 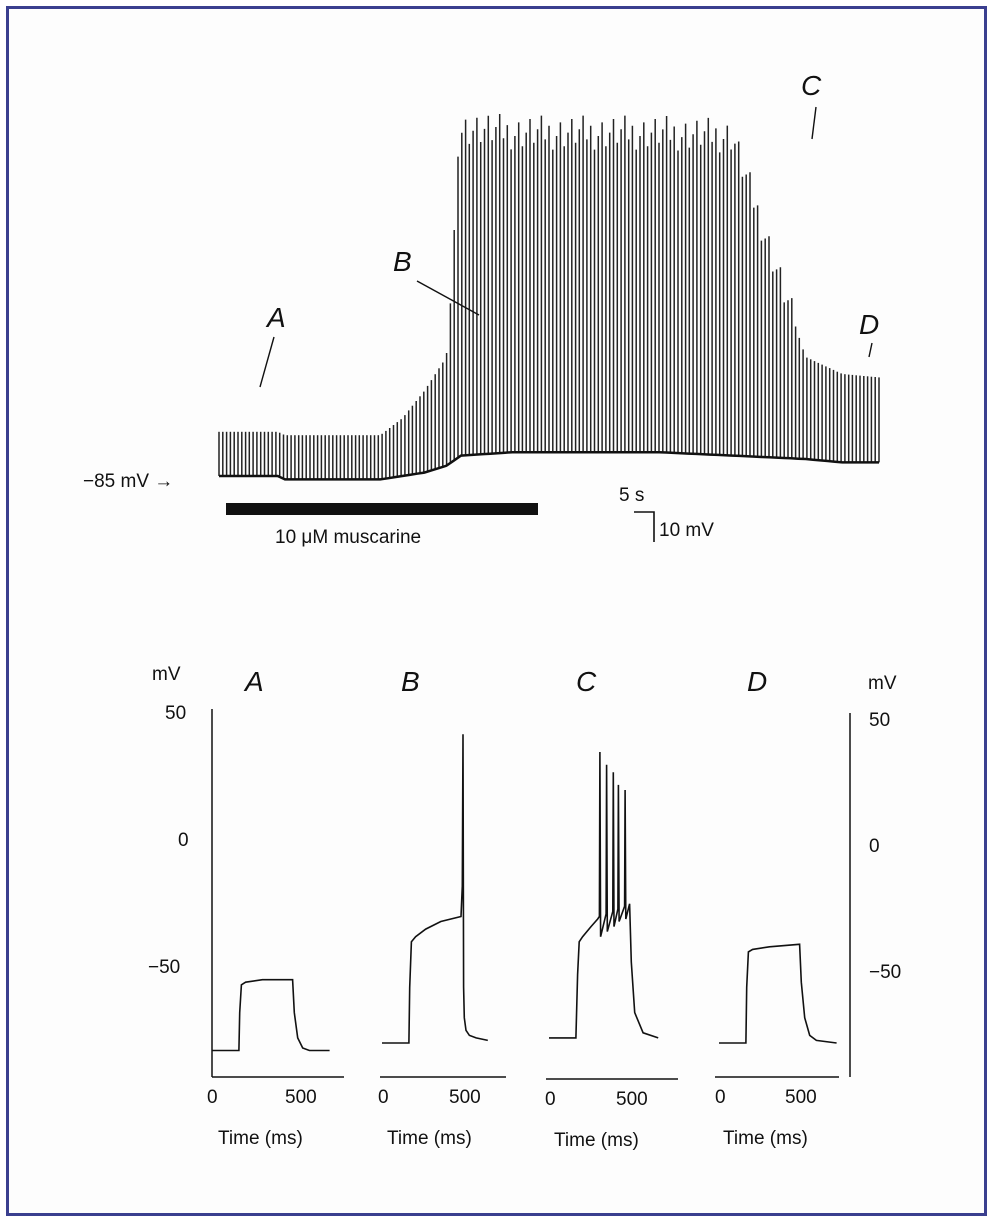 I want to click on scale-time-label: 5 s, so click(x=631, y=495).